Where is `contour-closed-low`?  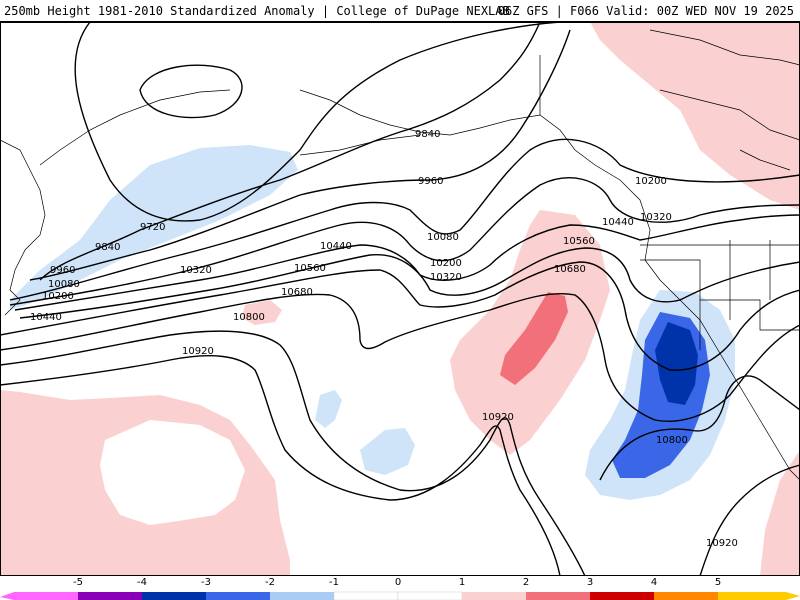
contour-closed-low is located at coordinates (191, 91).